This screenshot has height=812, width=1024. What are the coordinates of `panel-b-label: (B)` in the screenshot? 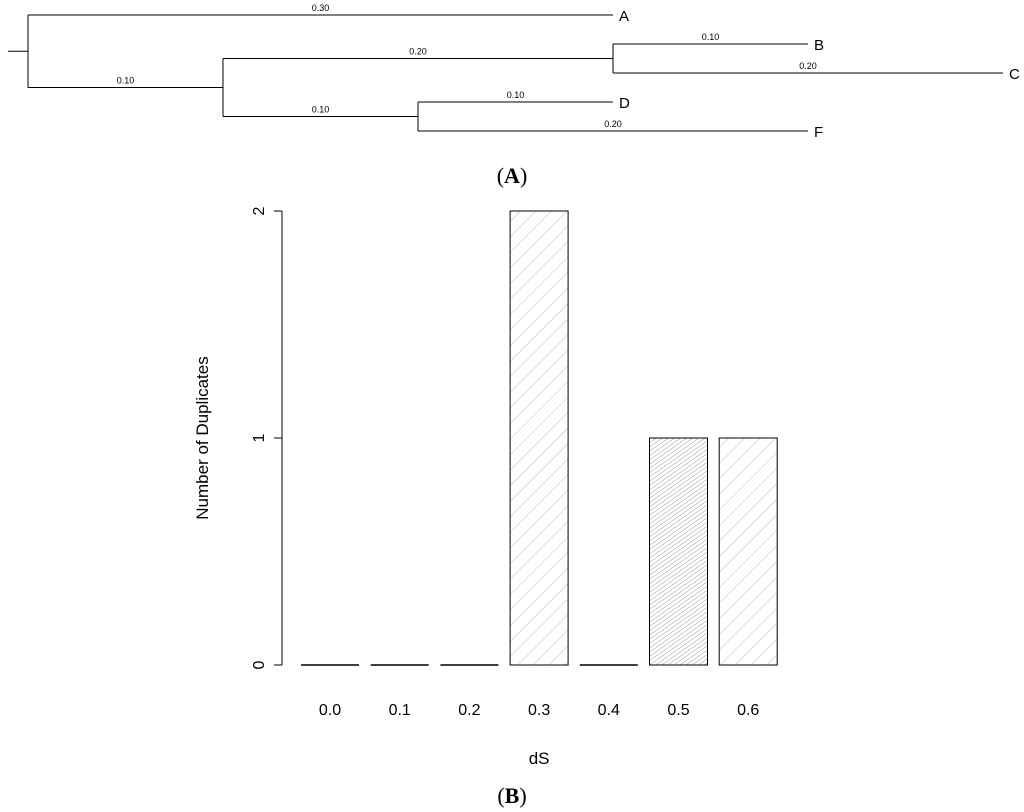 It's located at (511, 795).